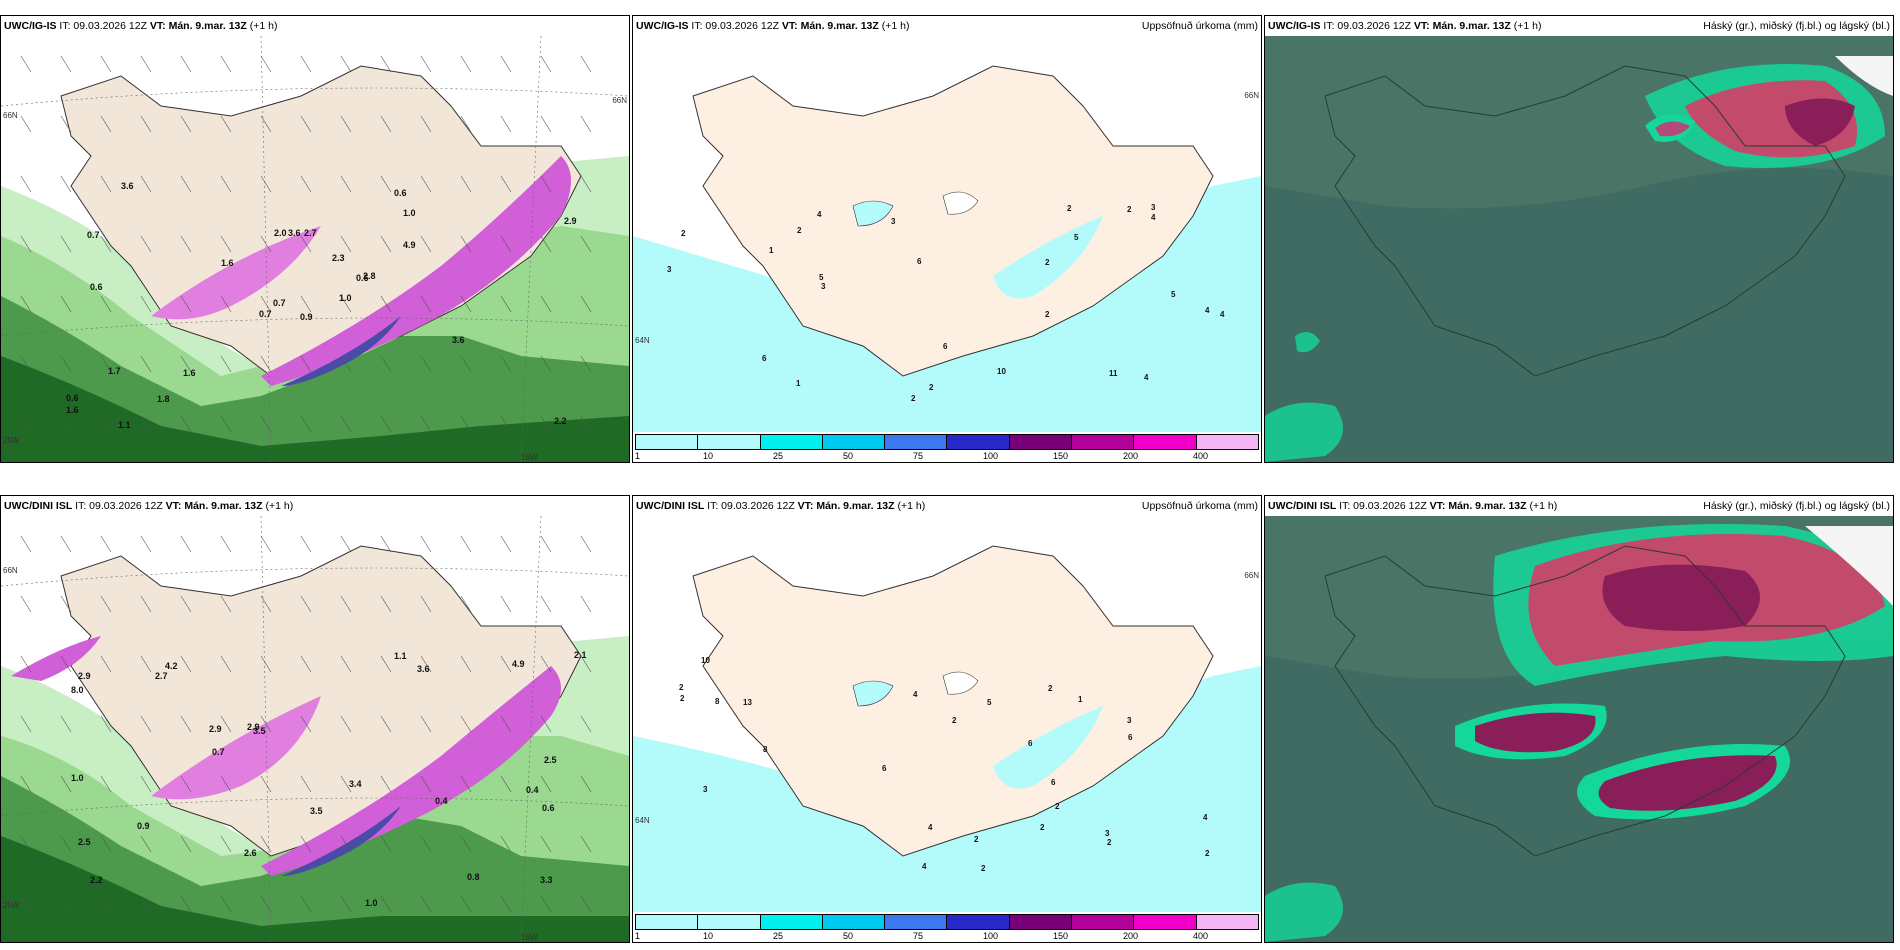 This screenshot has height=950, width=1900. I want to click on map-value-label: 2.8, so click(369, 276).